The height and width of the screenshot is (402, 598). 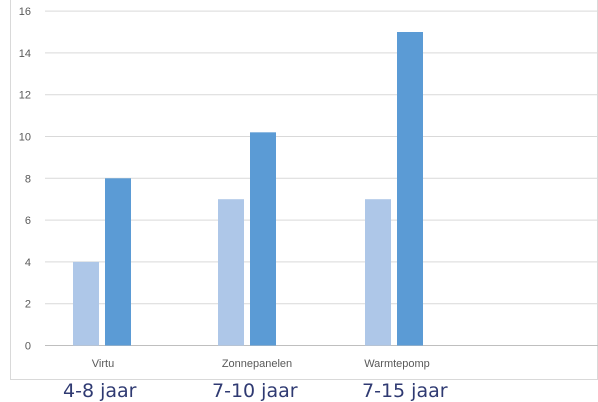 What do you see at coordinates (100, 391) in the screenshot?
I see `range-label-virtu: 4-8 jaar` at bounding box center [100, 391].